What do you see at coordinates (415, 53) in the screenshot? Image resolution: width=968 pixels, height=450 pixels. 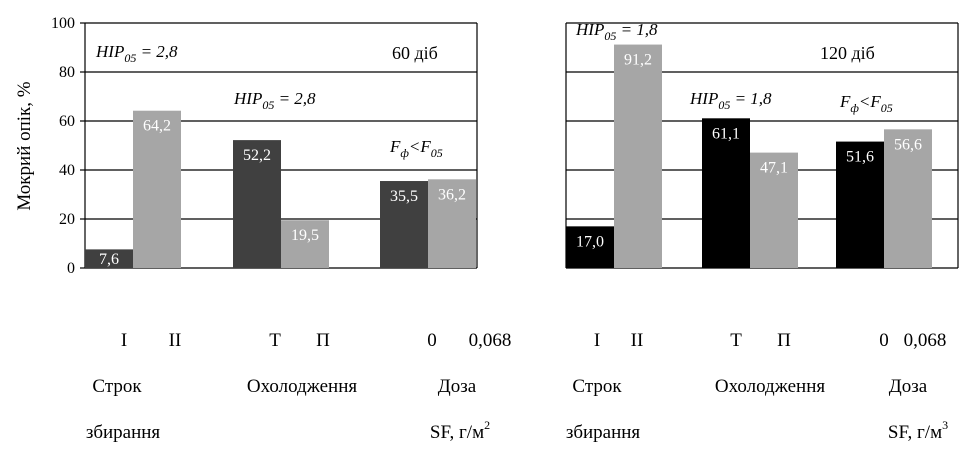 I see `period-label: 60 діб` at bounding box center [415, 53].